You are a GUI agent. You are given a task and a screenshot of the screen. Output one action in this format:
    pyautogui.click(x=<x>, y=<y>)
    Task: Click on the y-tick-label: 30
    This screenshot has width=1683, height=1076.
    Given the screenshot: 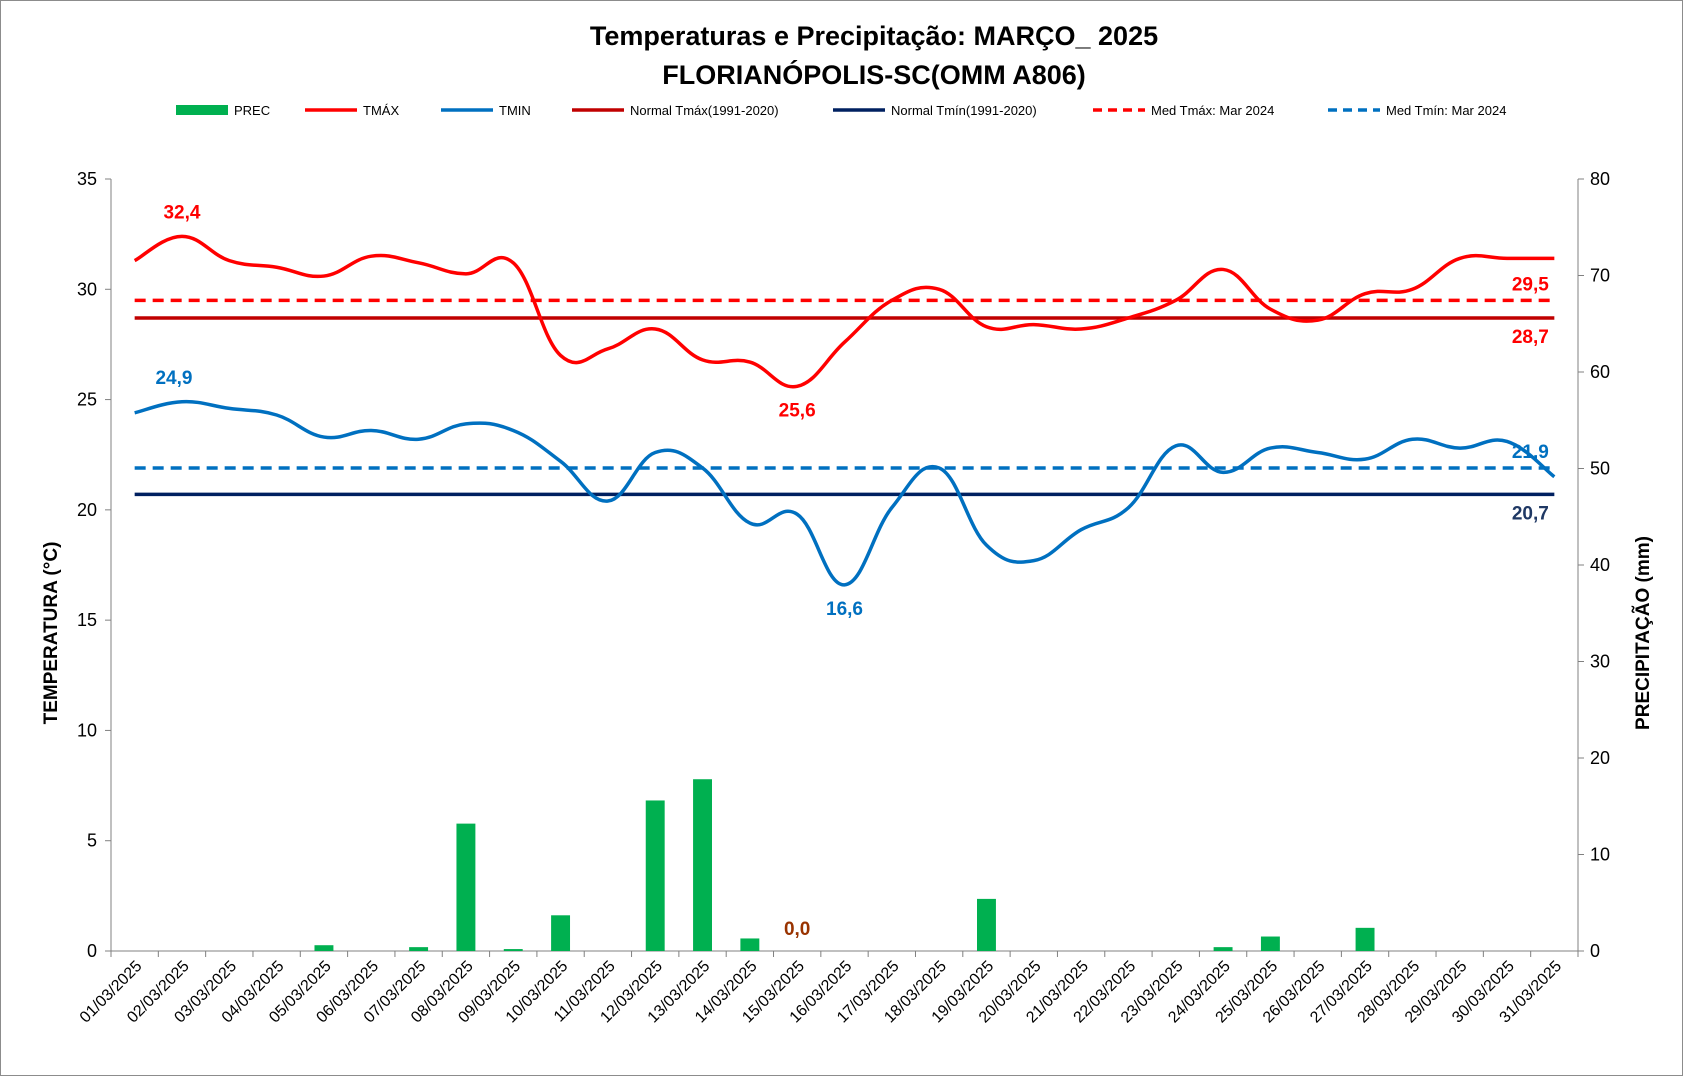 What is the action you would take?
    pyautogui.click(x=87, y=289)
    